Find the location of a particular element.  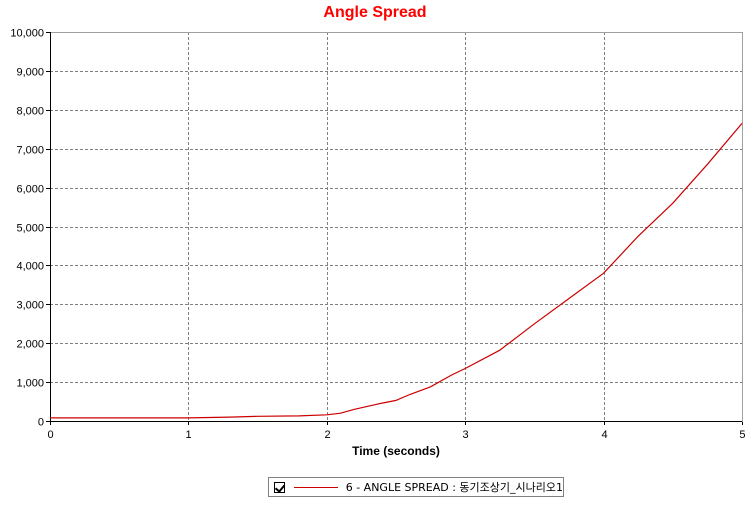

y-tick-label: 6,000 is located at coordinates (30, 190).